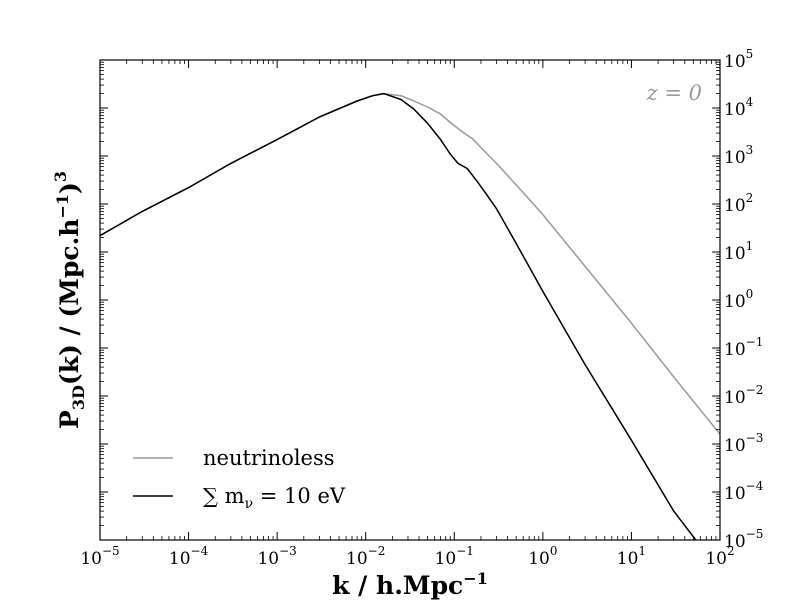 This screenshot has height=600, width=800. Describe the element at coordinates (738, 59) in the screenshot. I see `y-tick-label: 10⁵` at that location.